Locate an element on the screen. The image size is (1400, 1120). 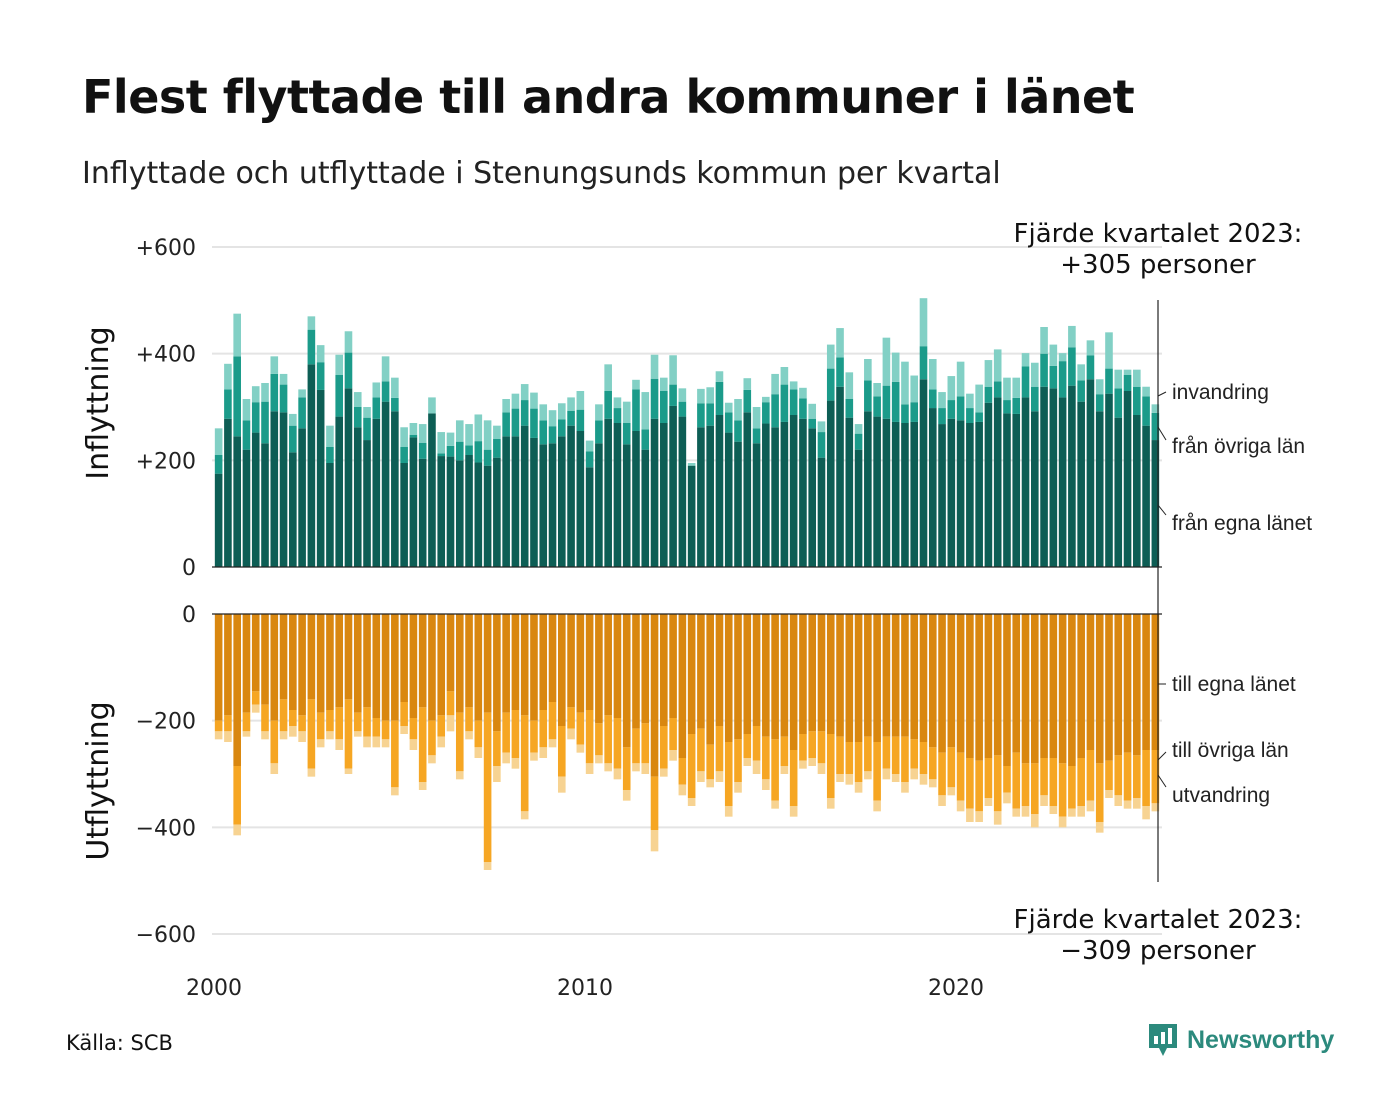
newsworthy-logo-text: Newsworthy is located at coordinates (1261, 1039).